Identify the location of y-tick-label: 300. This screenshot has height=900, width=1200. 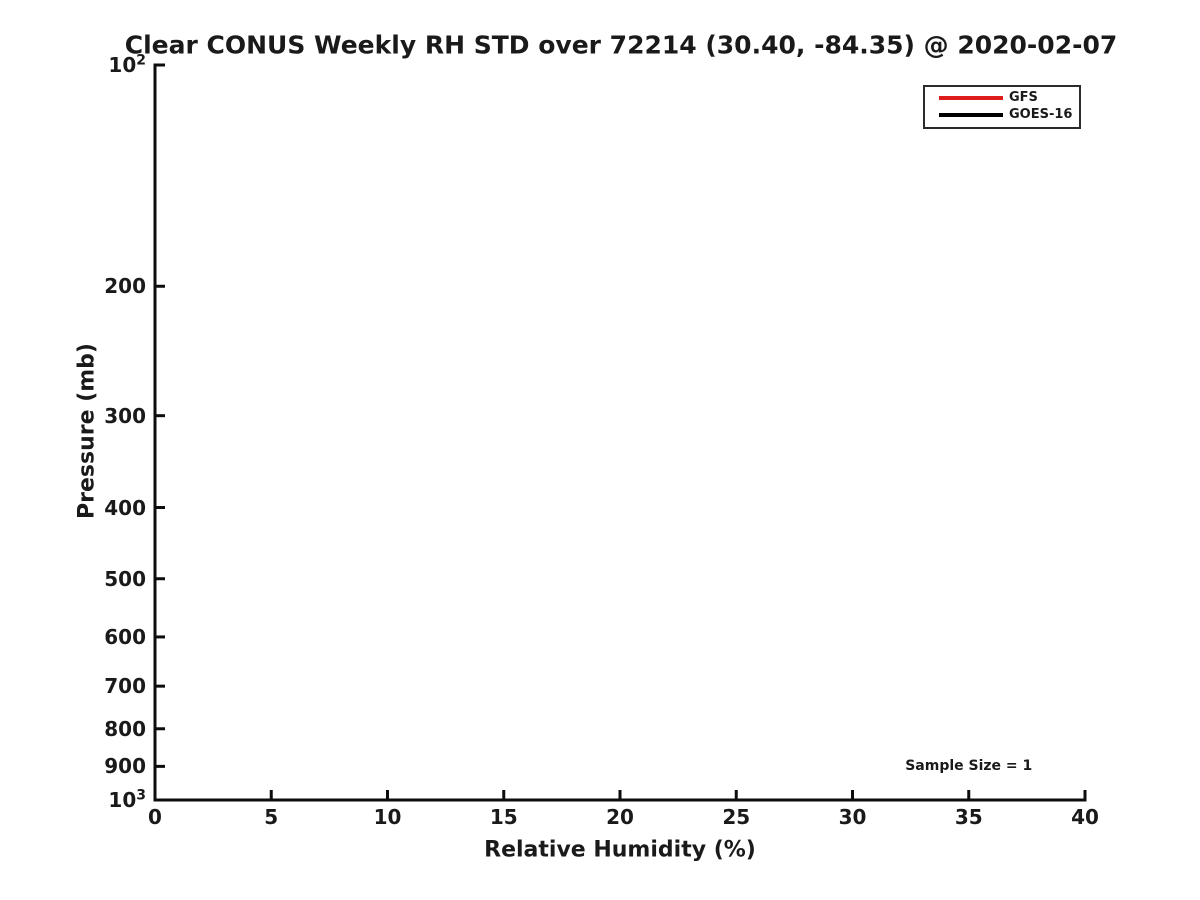
(125, 415).